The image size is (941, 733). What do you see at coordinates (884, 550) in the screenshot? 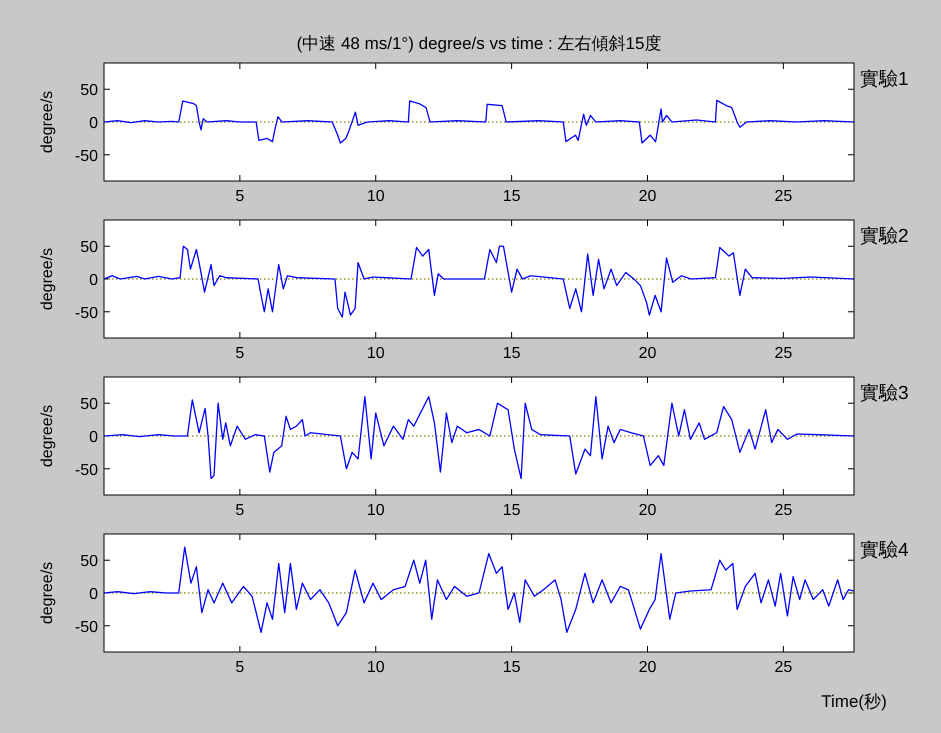
I see `text: 實驗4` at bounding box center [884, 550].